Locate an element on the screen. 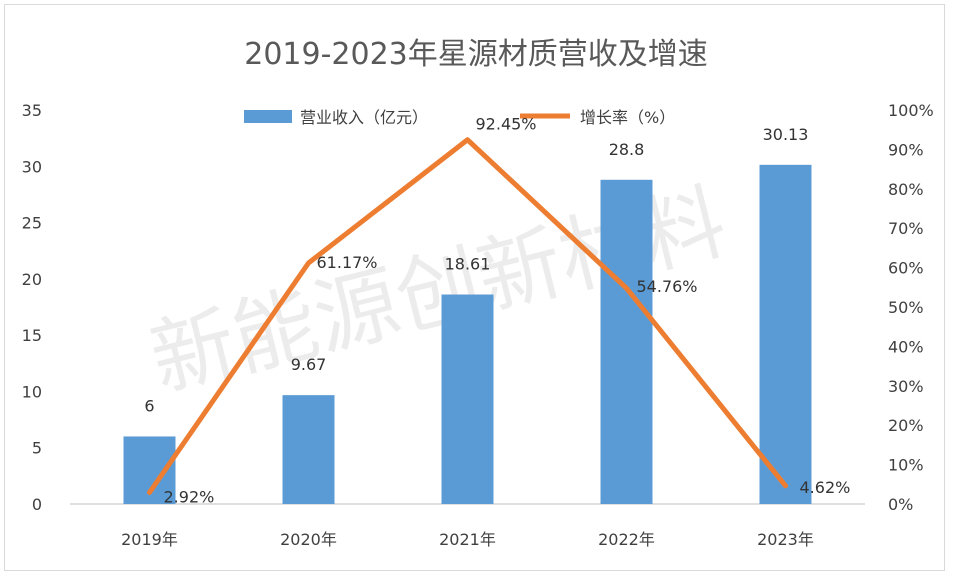  right-axis-tick-label: 80% is located at coordinates (906, 189).